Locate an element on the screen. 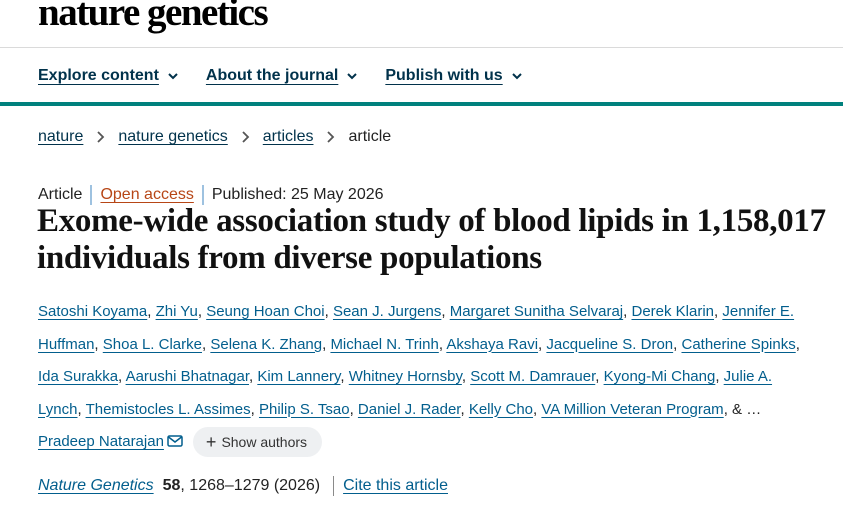 The image size is (843, 506). header-divider is located at coordinates (421, 47).